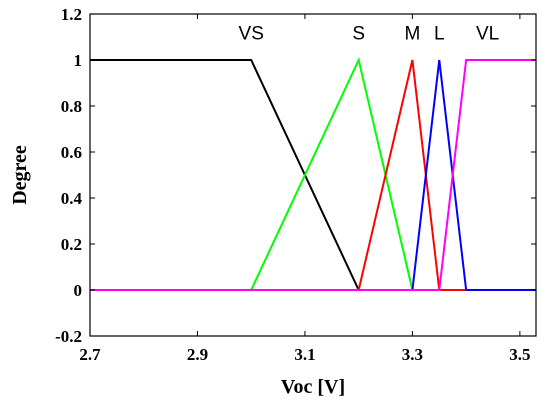 The width and height of the screenshot is (550, 408). I want to click on y-tick-label: 0.8, so click(71, 106).